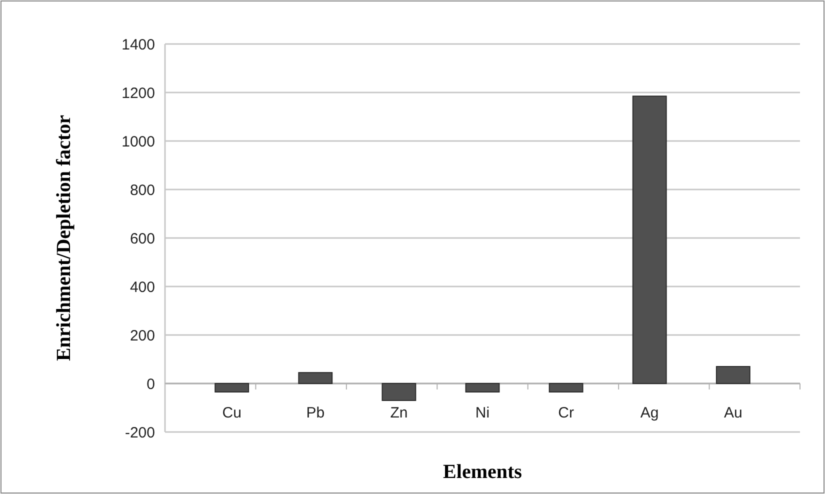  What do you see at coordinates (142, 239) in the screenshot?
I see `y-tick-label: 600` at bounding box center [142, 239].